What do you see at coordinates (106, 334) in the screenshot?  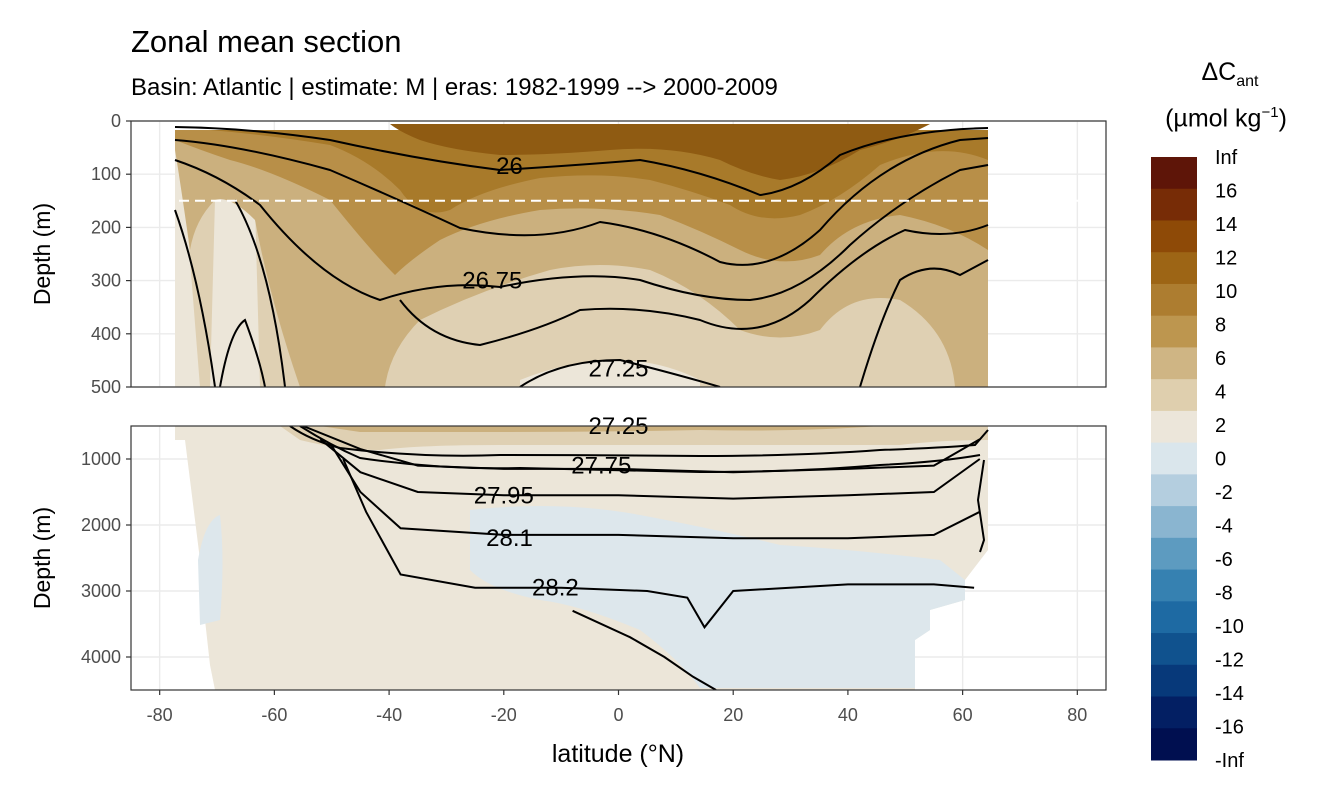 I see `y-tick-label: 400` at bounding box center [106, 334].